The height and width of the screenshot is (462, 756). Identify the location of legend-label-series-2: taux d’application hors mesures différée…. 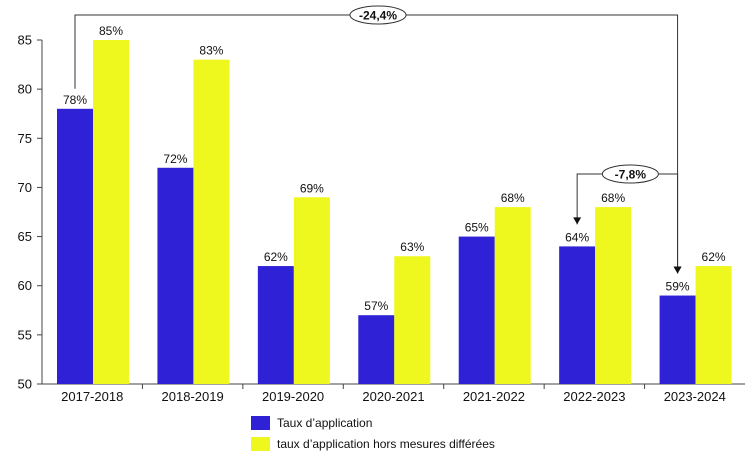
(386, 443).